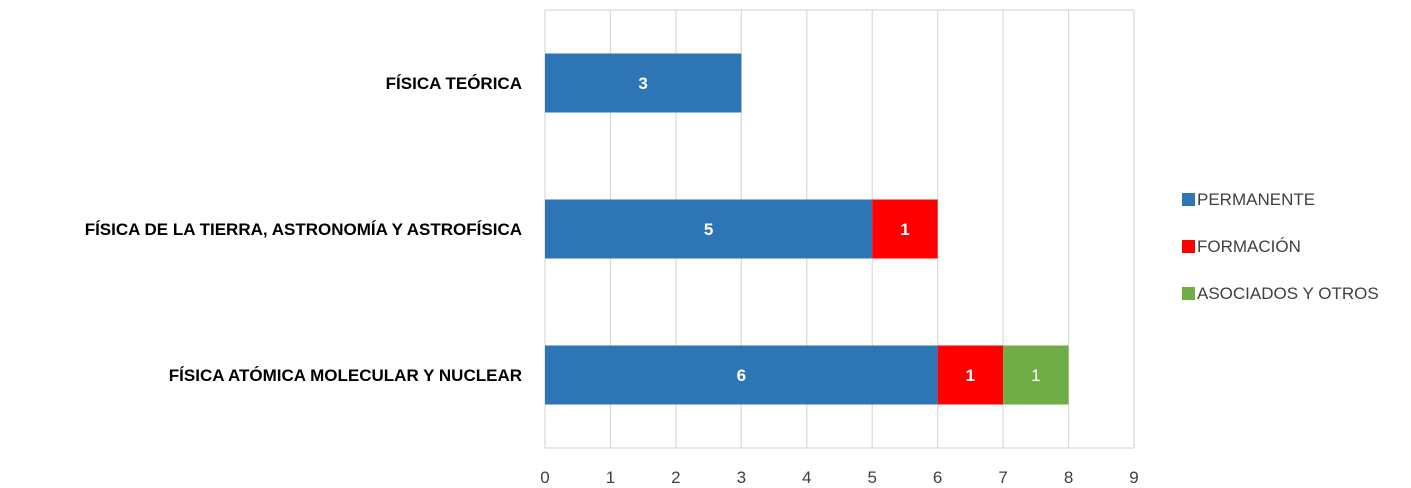  Describe the element at coordinates (1288, 293) in the screenshot. I see `legend-entry: ASOCIADOS Y OTROS` at that location.